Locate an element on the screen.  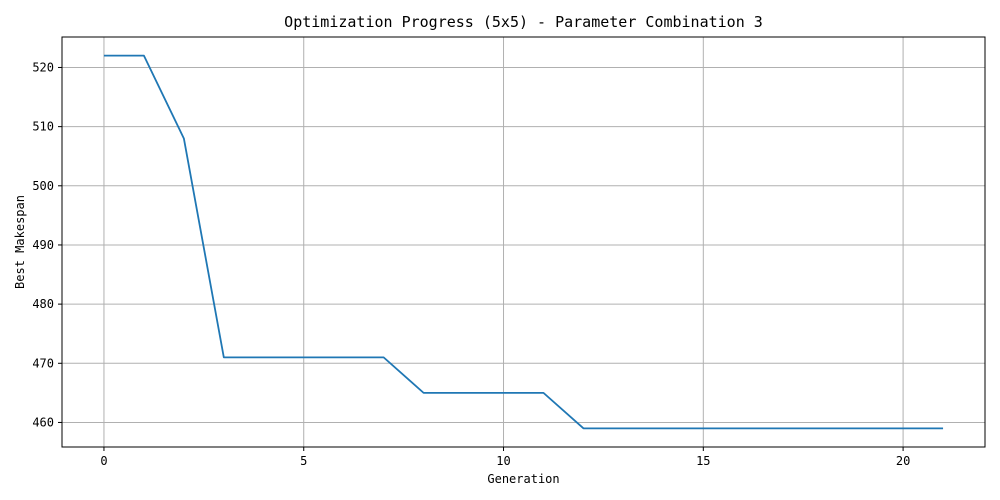
x-tick-label: 5 is located at coordinates (303, 461).